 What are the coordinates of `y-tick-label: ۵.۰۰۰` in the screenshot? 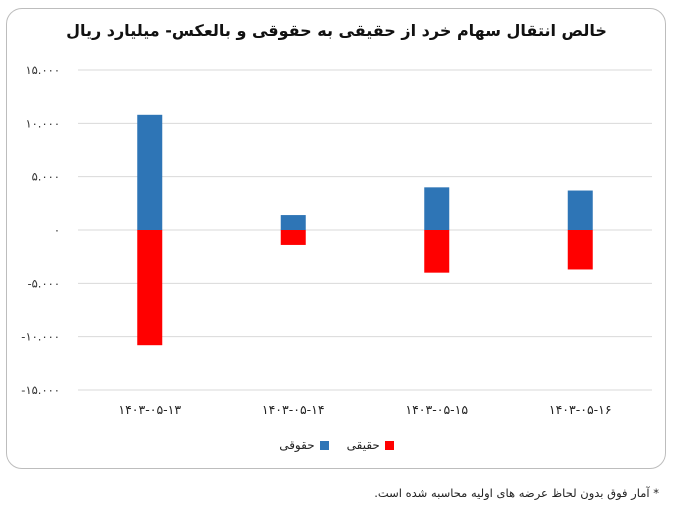 It's located at (46, 177).